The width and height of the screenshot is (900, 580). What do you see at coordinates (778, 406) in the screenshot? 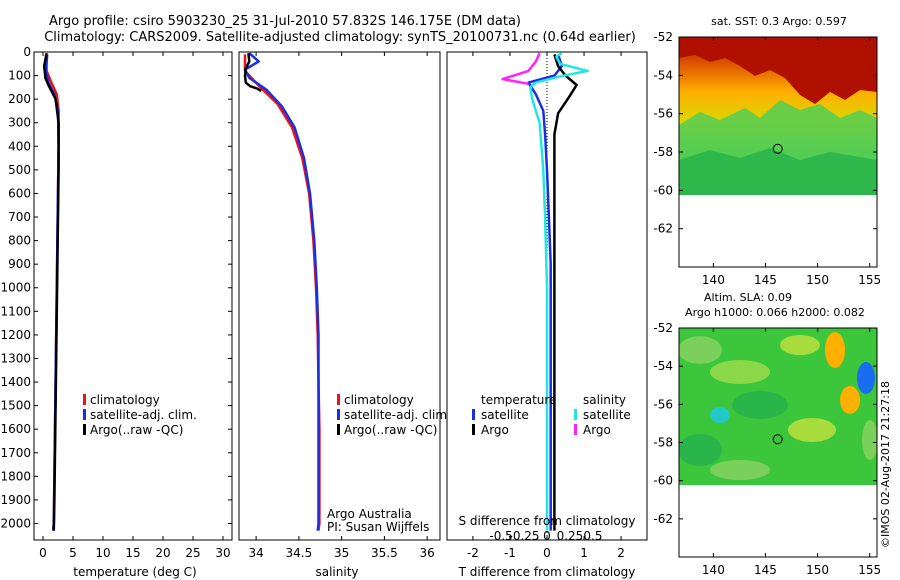
I see `sla-heatmap` at bounding box center [778, 406].